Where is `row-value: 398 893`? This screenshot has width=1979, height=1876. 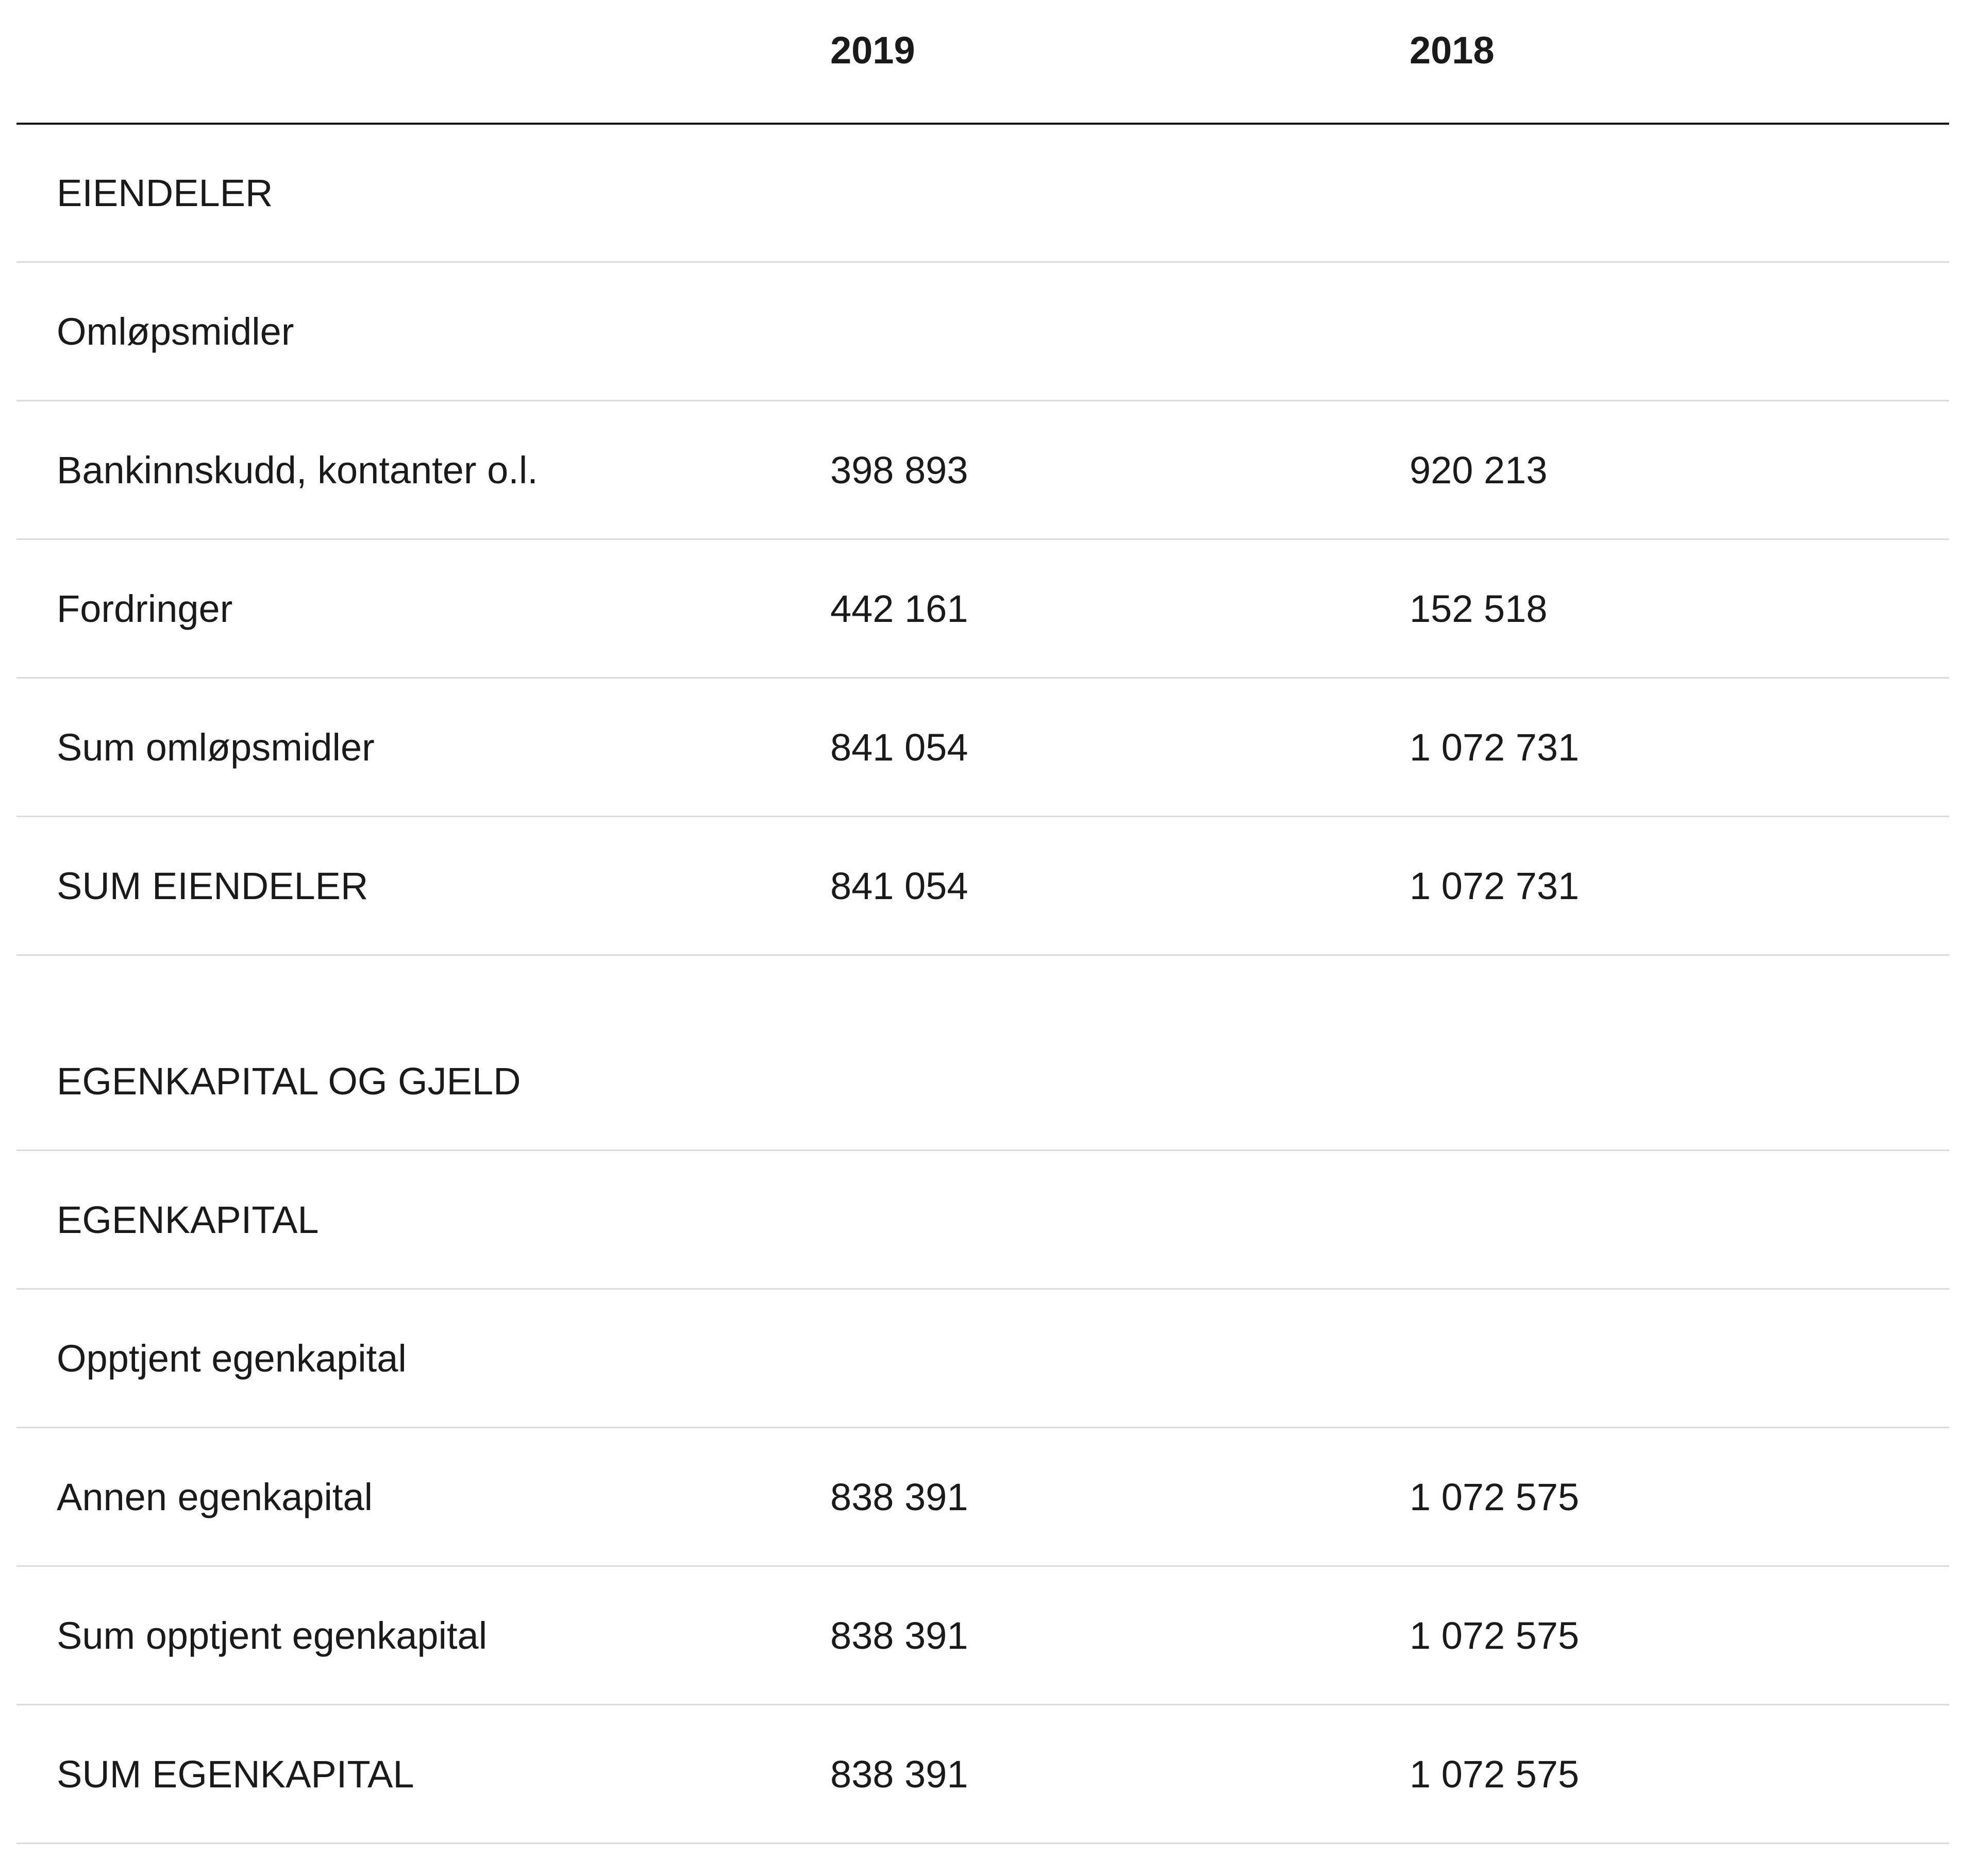 row-value: 398 893 is located at coordinates (899, 470).